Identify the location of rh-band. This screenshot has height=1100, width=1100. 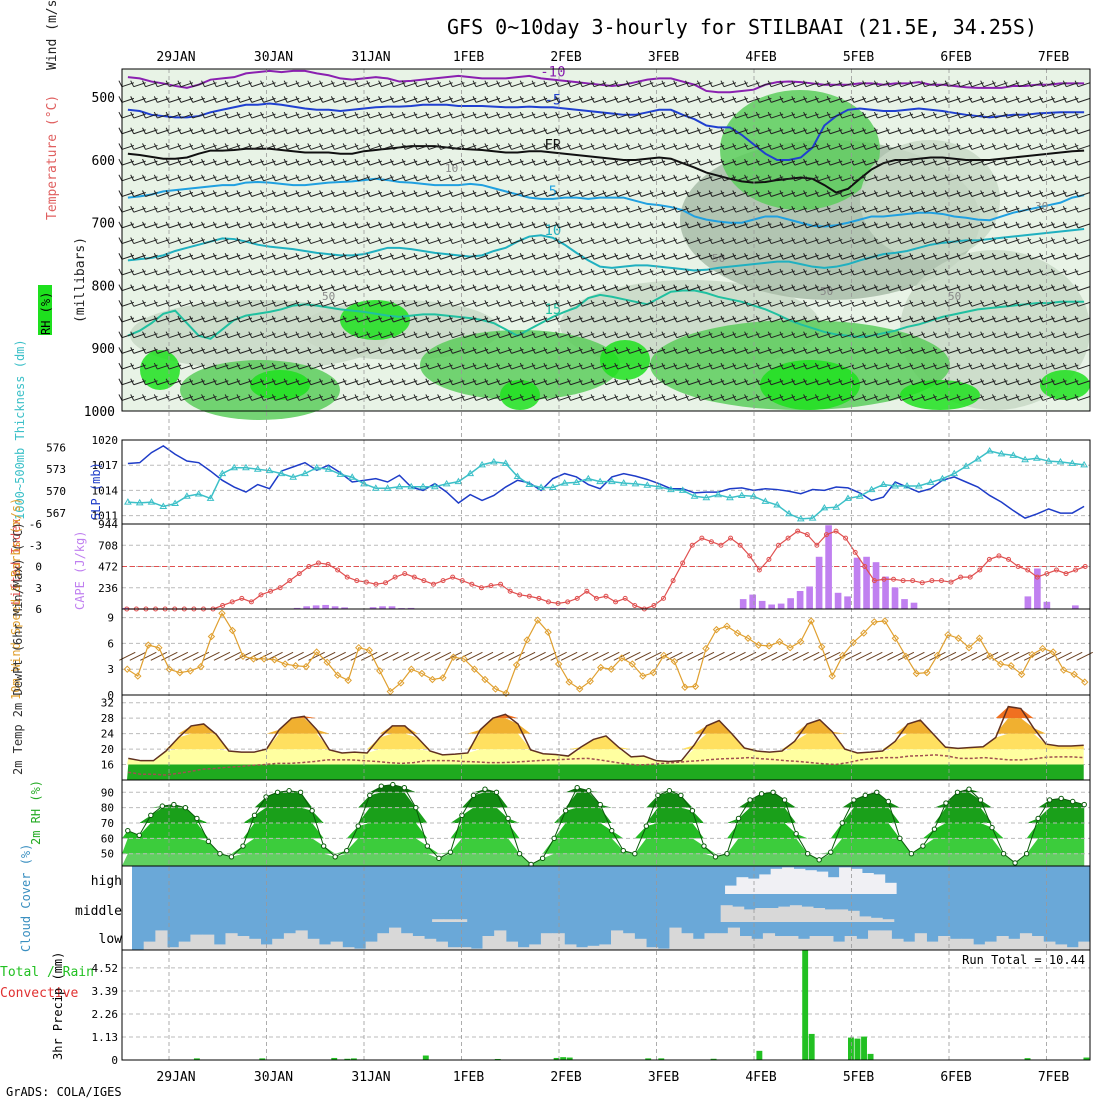
(603, 846).